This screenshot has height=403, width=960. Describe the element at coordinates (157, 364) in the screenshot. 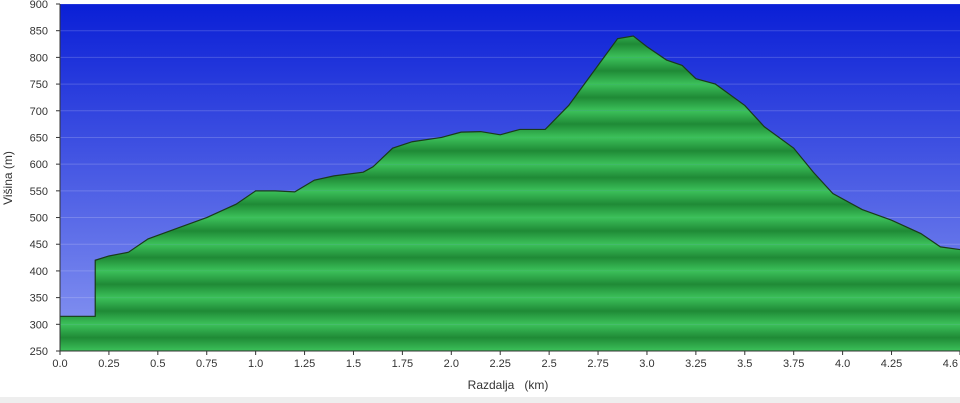

I see `x-tick-label-2: 0.5` at that location.